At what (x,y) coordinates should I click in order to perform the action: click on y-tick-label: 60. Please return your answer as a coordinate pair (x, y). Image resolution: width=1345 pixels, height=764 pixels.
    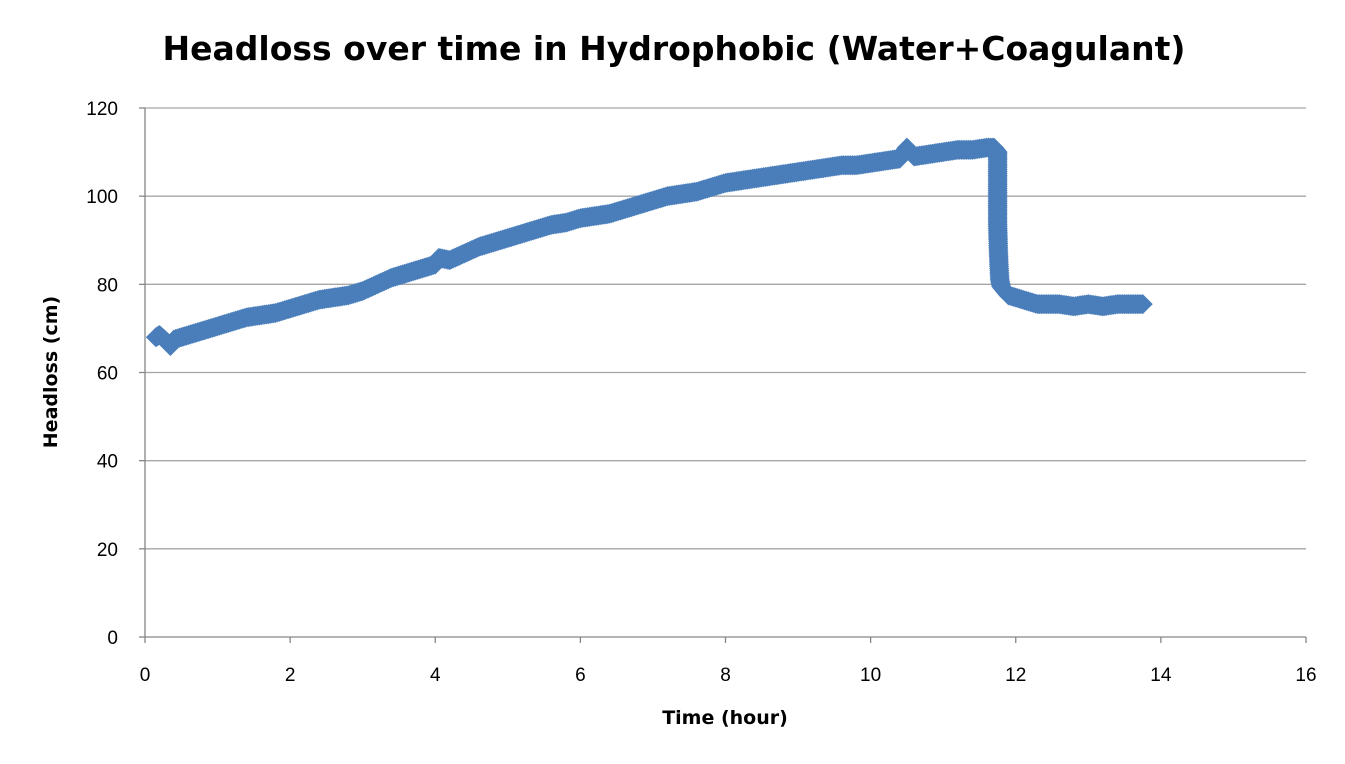
    Looking at the image, I should click on (107, 374).